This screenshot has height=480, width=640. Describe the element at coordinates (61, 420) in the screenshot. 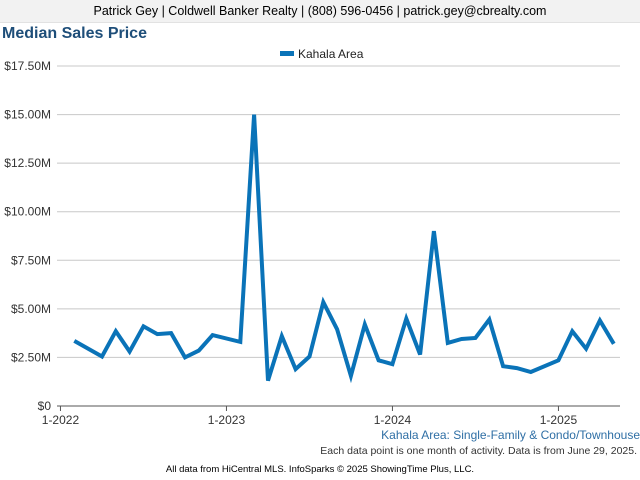

I see `x-tick-label: 1-2022` at that location.